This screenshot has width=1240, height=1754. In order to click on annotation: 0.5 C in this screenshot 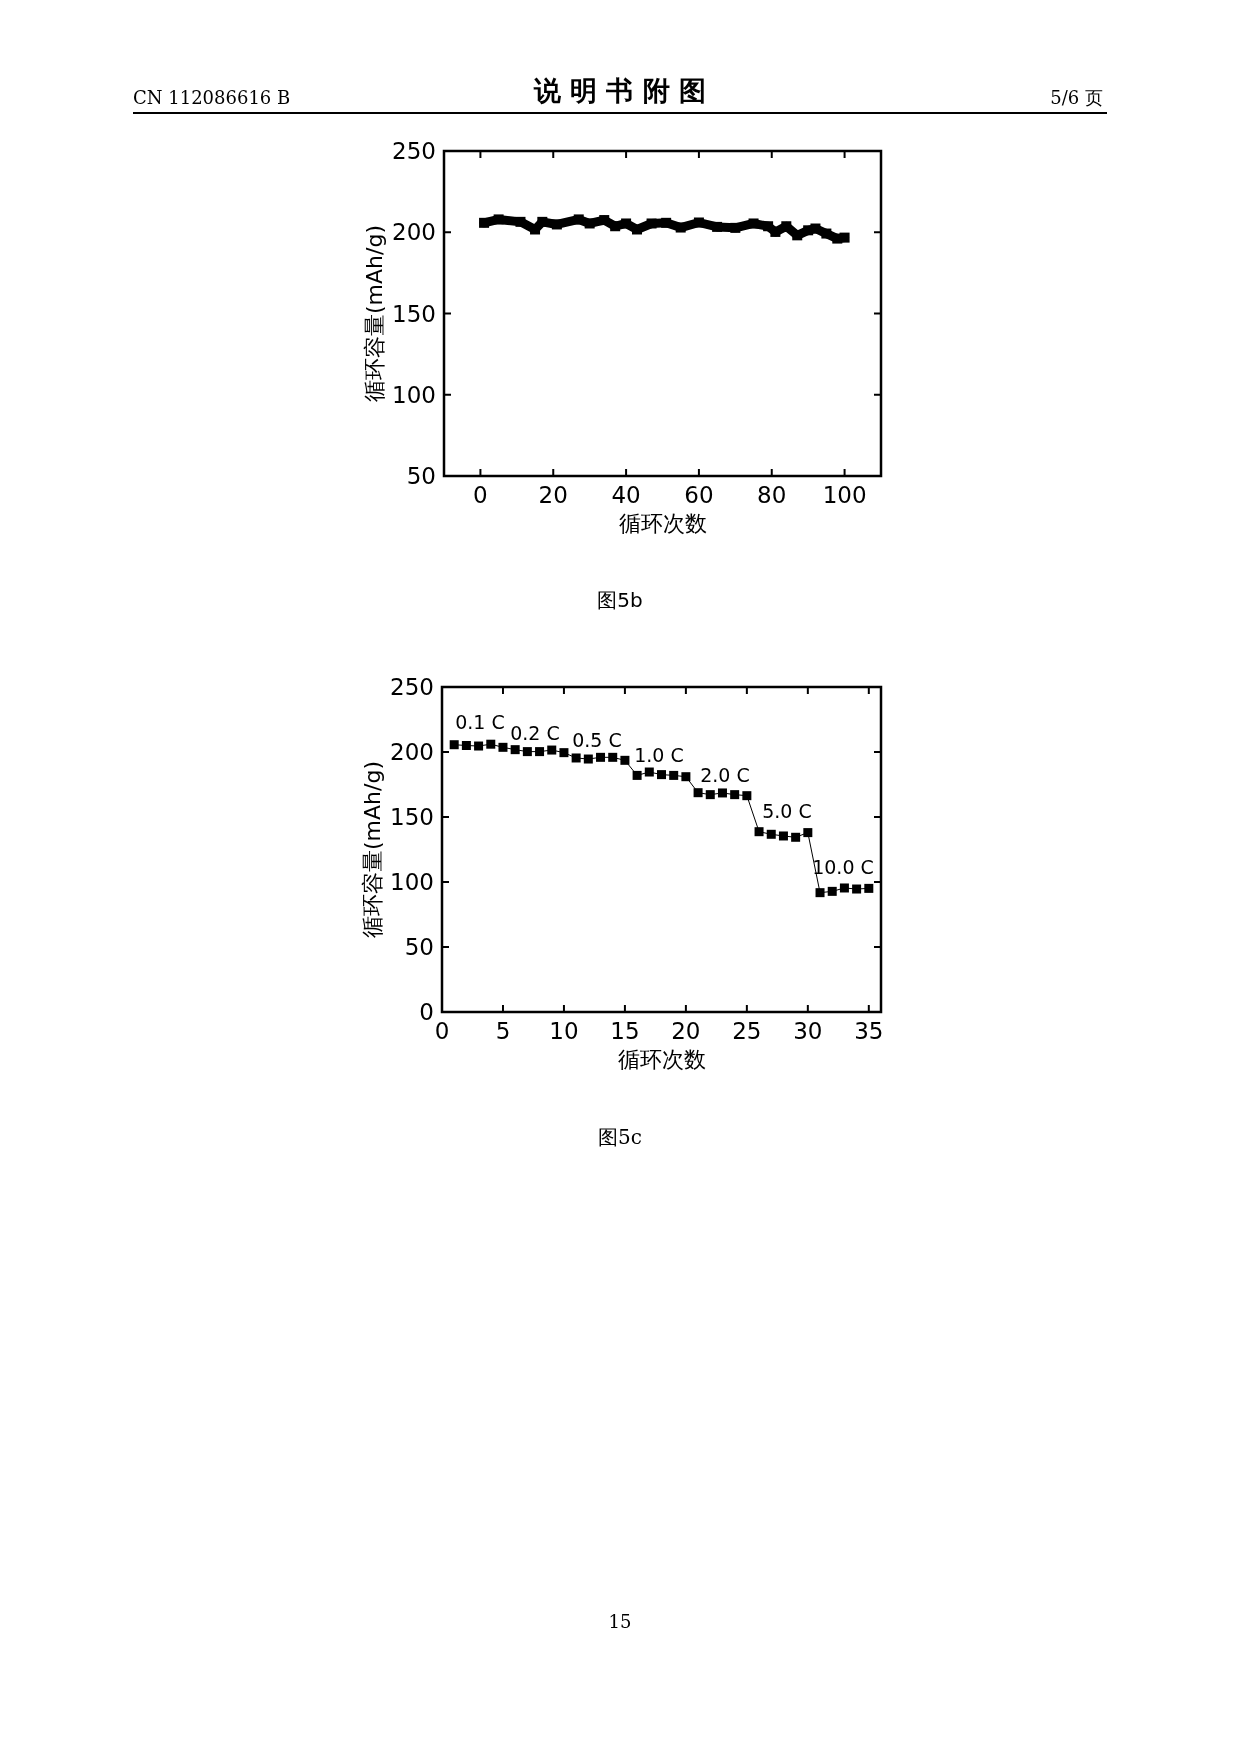, I will do `click(597, 740)`.